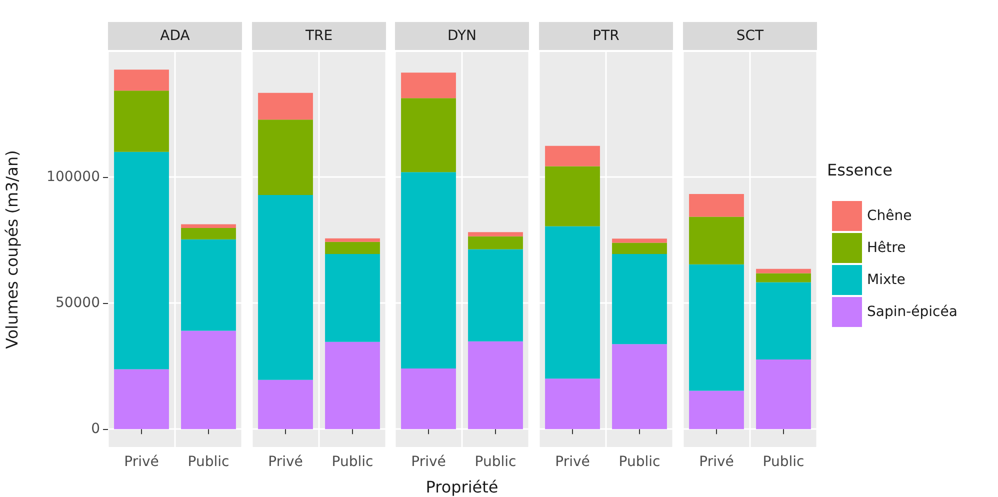 Image resolution: width=998 pixels, height=497 pixels. Describe the element at coordinates (318, 36) in the screenshot. I see `chart-title: TRE` at that location.